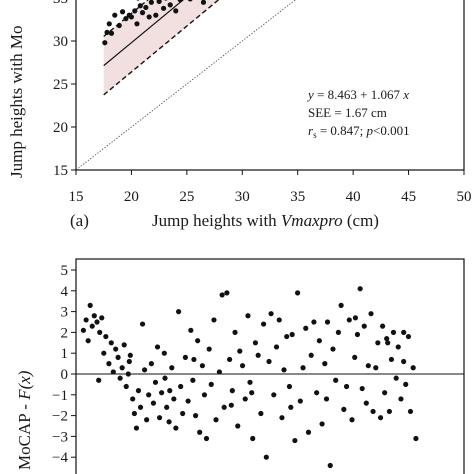 Image resolution: width=474 pixels, height=474 pixels. I want to click on panel-a-x-tick-label: 25, so click(186, 197).